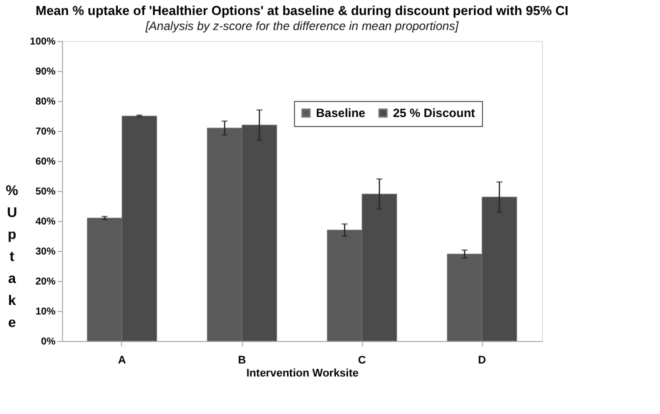  Describe the element at coordinates (45, 282) in the screenshot. I see `y-tick-label: 20%` at that location.